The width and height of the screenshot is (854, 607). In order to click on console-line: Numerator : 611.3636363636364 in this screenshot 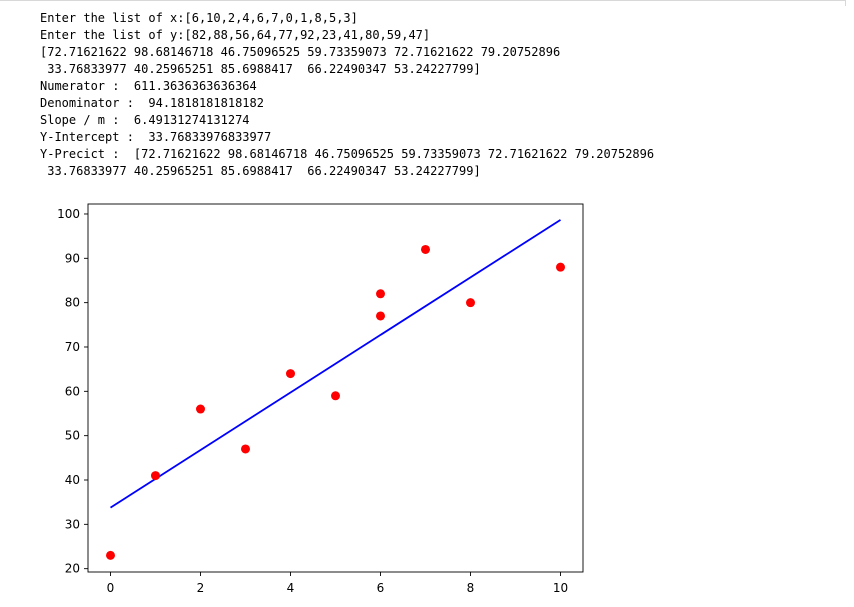, I will do `click(148, 86)`.